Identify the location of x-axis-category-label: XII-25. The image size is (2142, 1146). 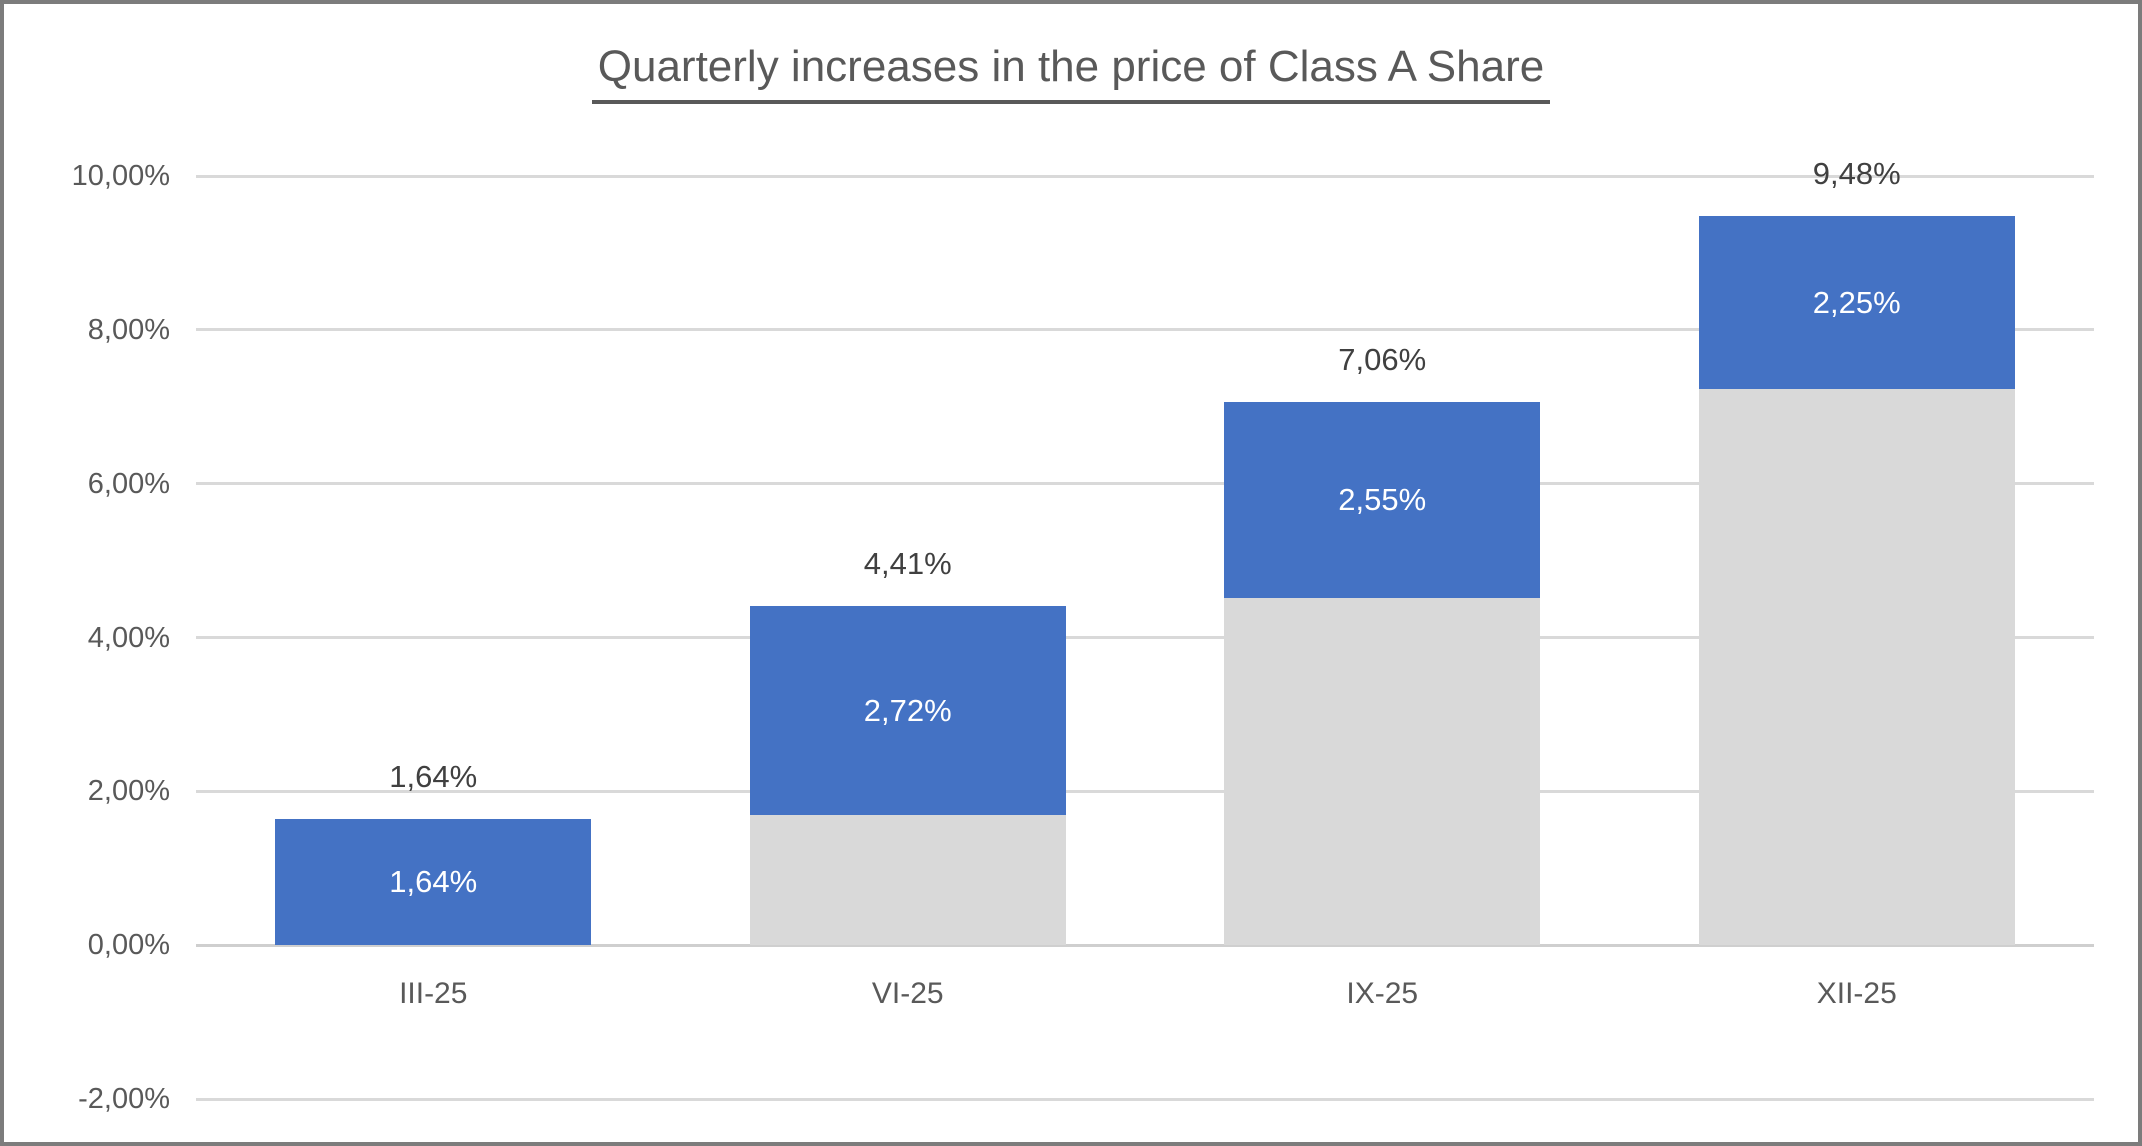
(1856, 993).